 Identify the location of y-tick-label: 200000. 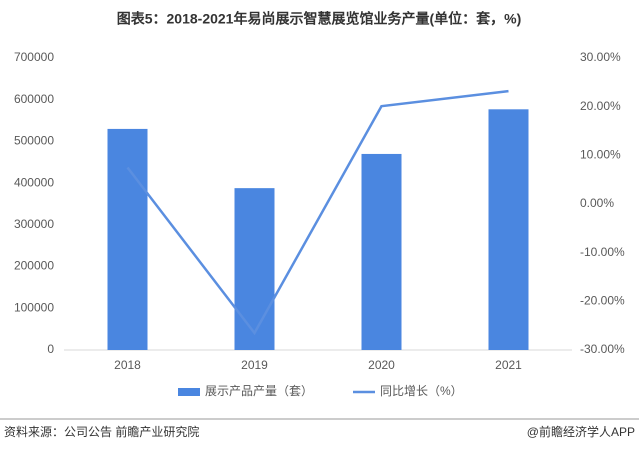
(34, 266).